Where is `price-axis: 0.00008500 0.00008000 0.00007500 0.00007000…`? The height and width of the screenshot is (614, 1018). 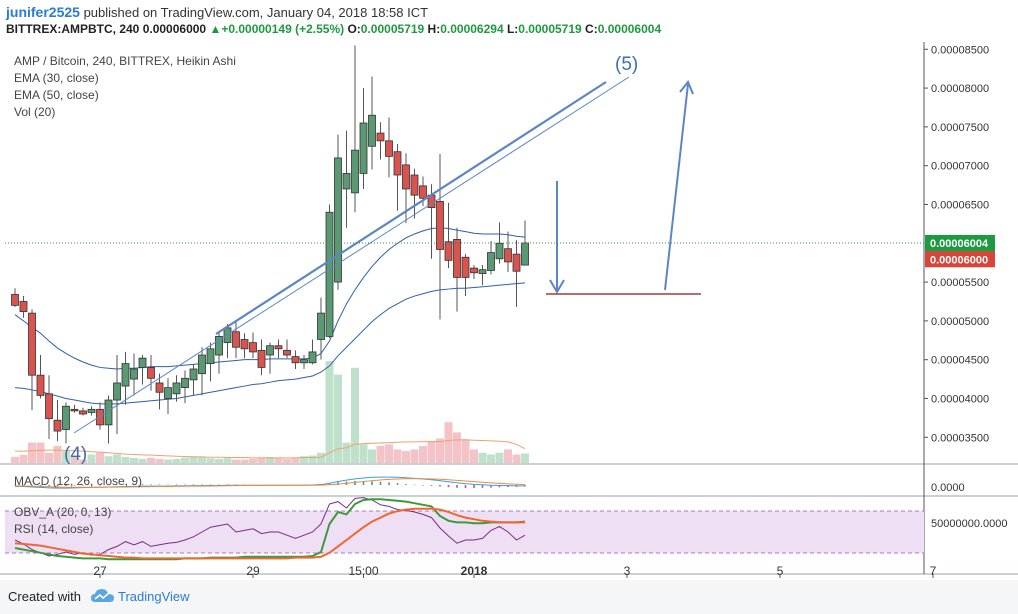 price-axis: 0.00008500 0.00008000 0.00007500 0.00007000… is located at coordinates (959, 244).